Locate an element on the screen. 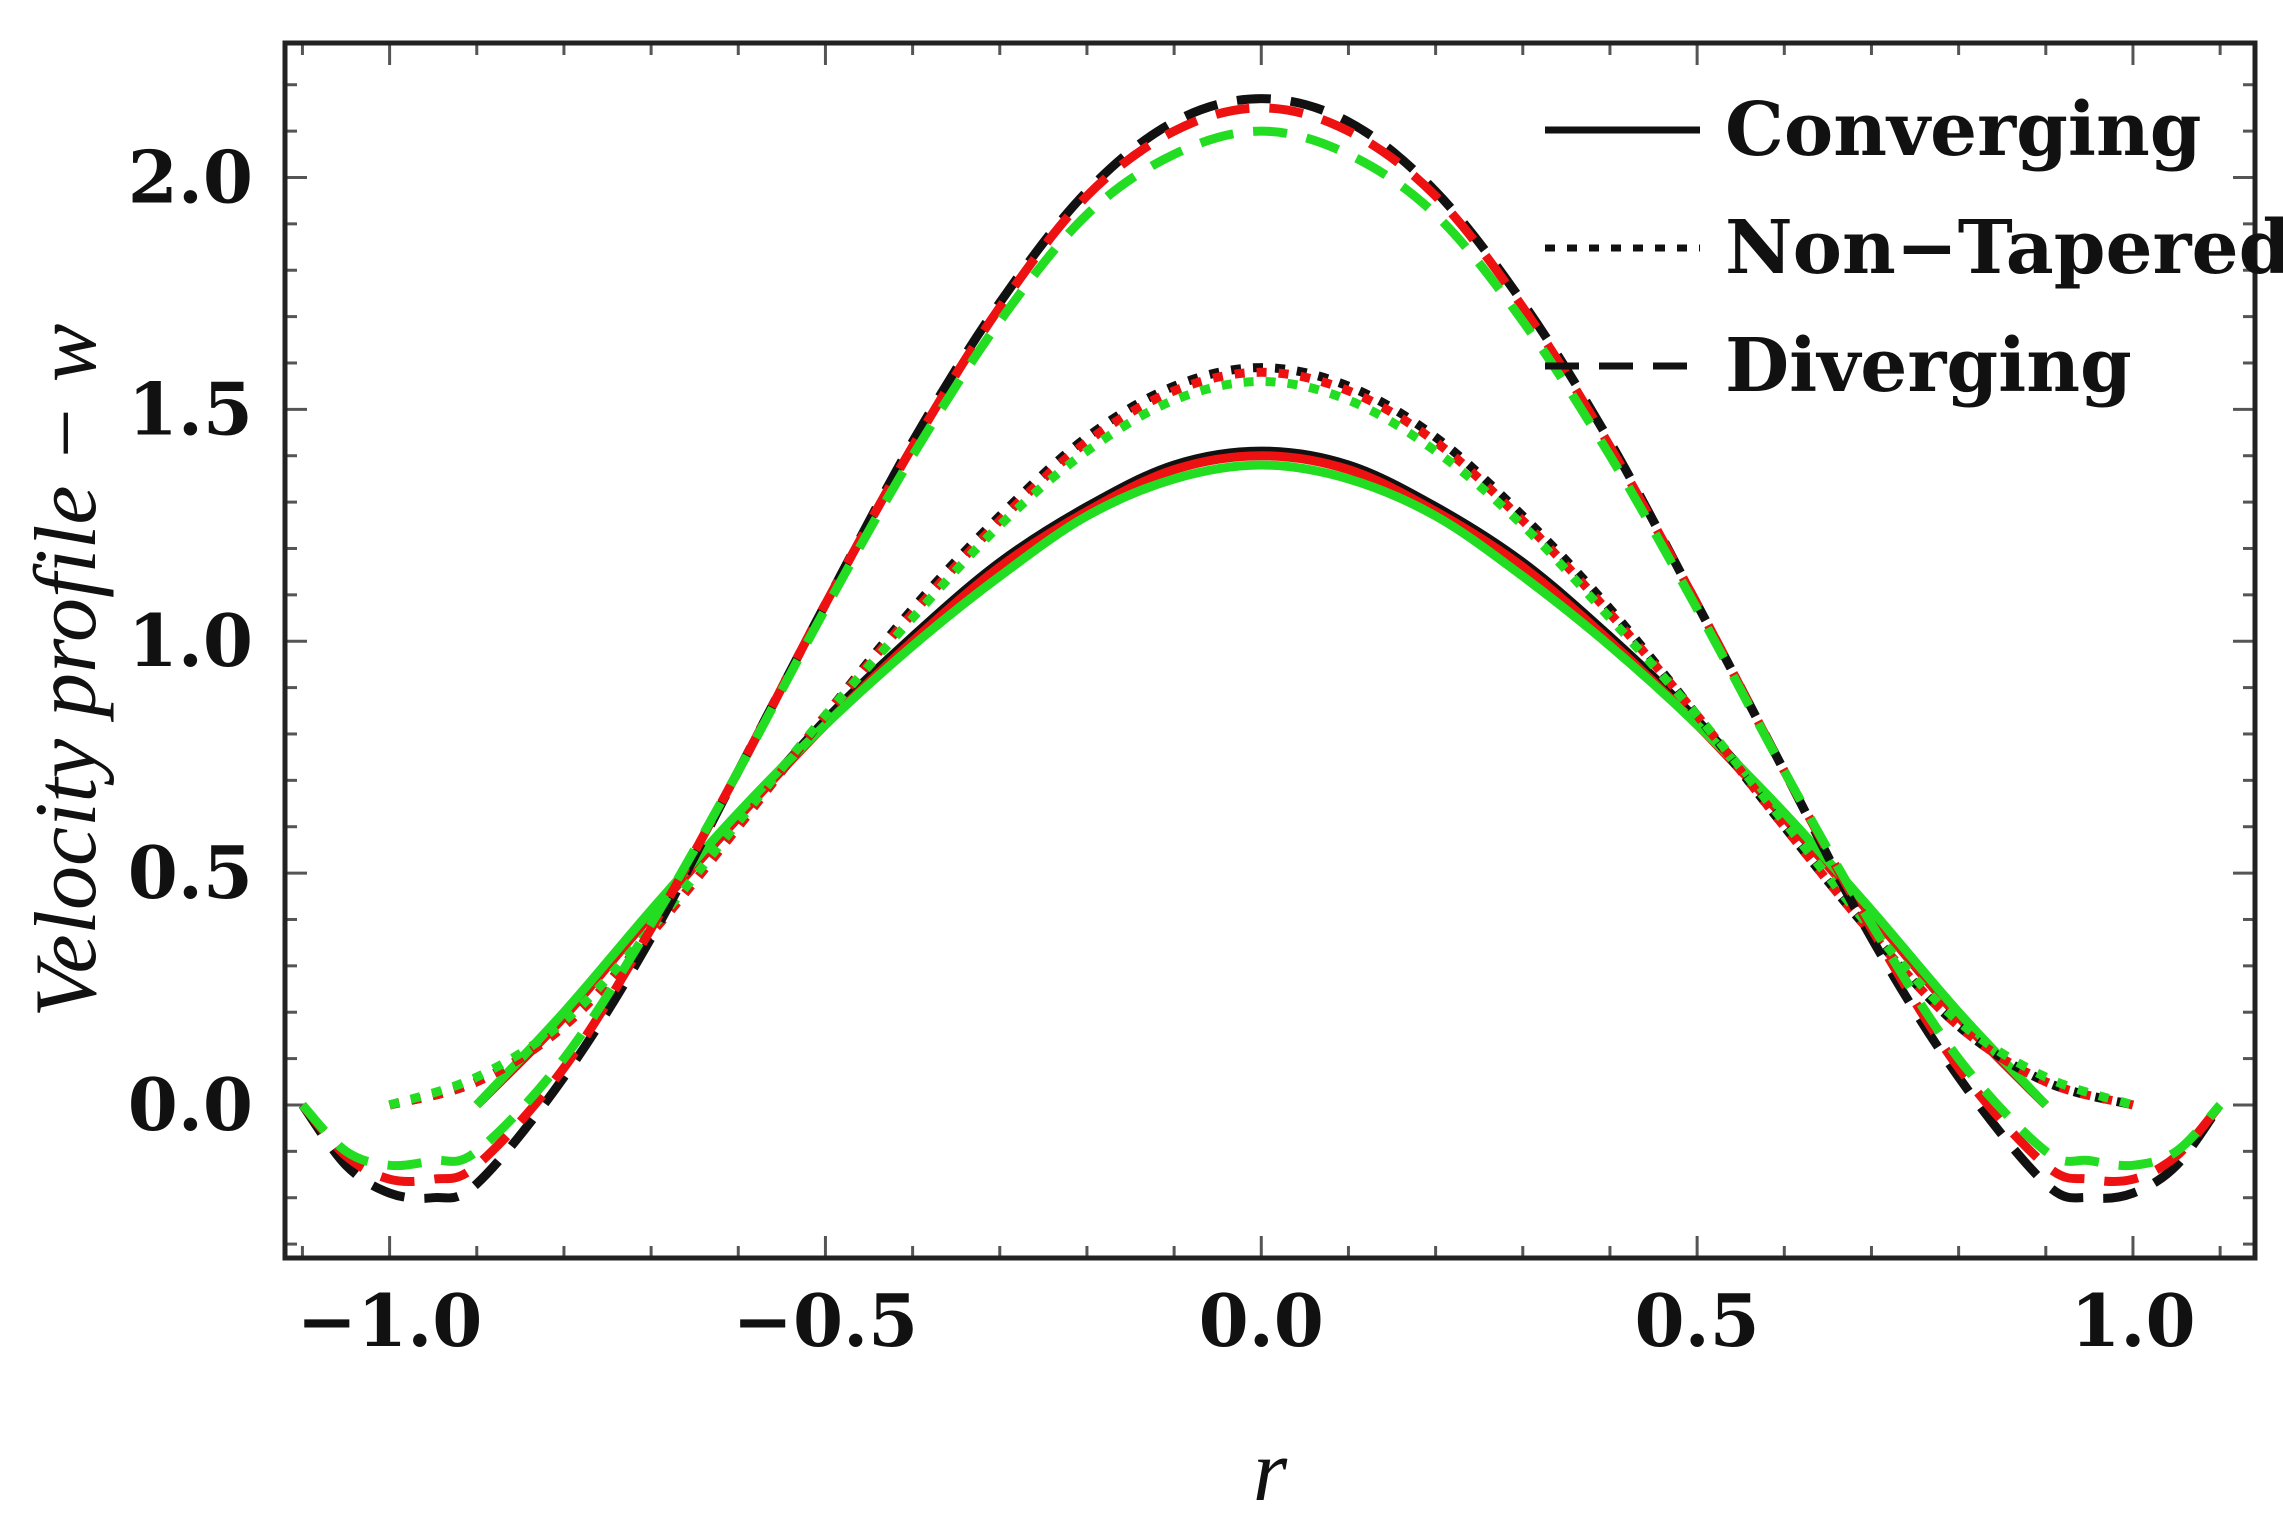 This screenshot has width=2283, height=1532. x-tick-labels: −1.0 −0.5 0.0 0.5 1.0 is located at coordinates (1246, 1320).